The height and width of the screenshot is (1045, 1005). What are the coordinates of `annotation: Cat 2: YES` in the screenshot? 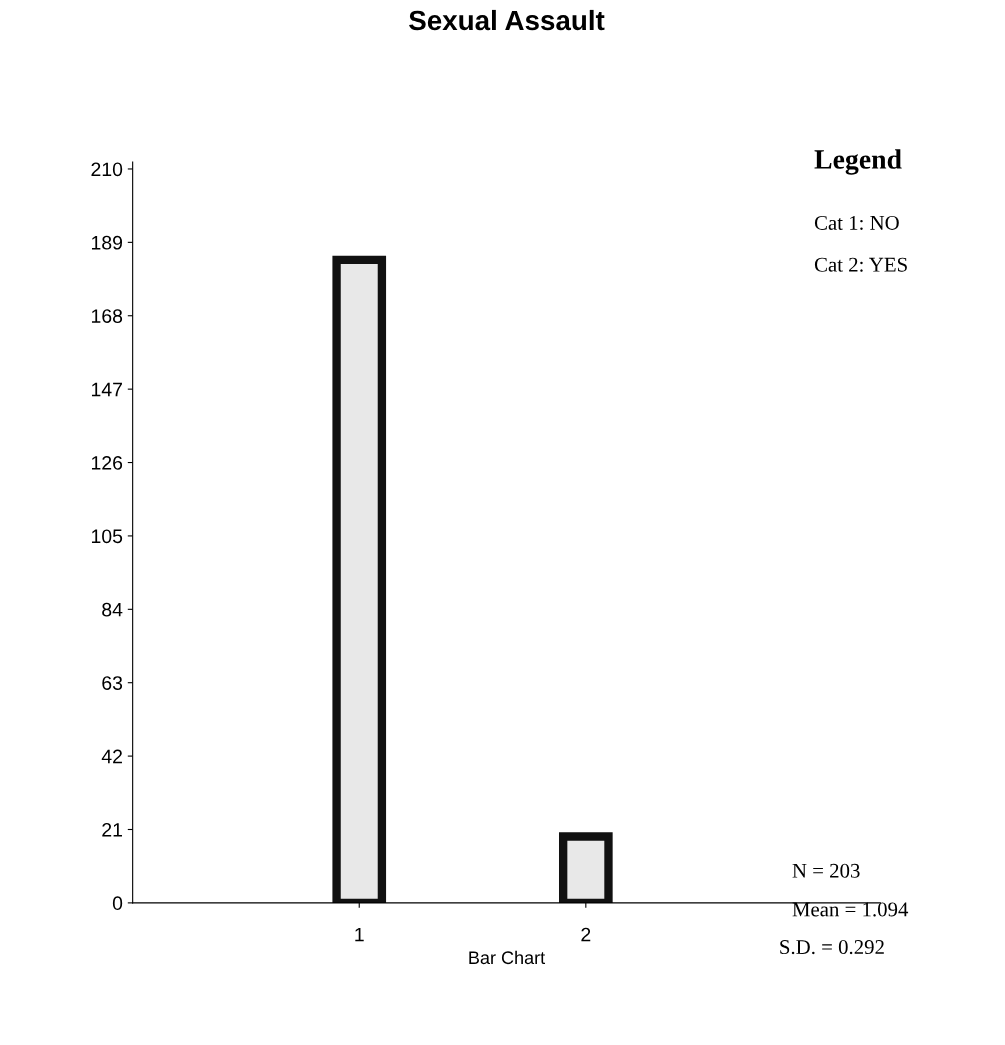 It's located at (860, 264).